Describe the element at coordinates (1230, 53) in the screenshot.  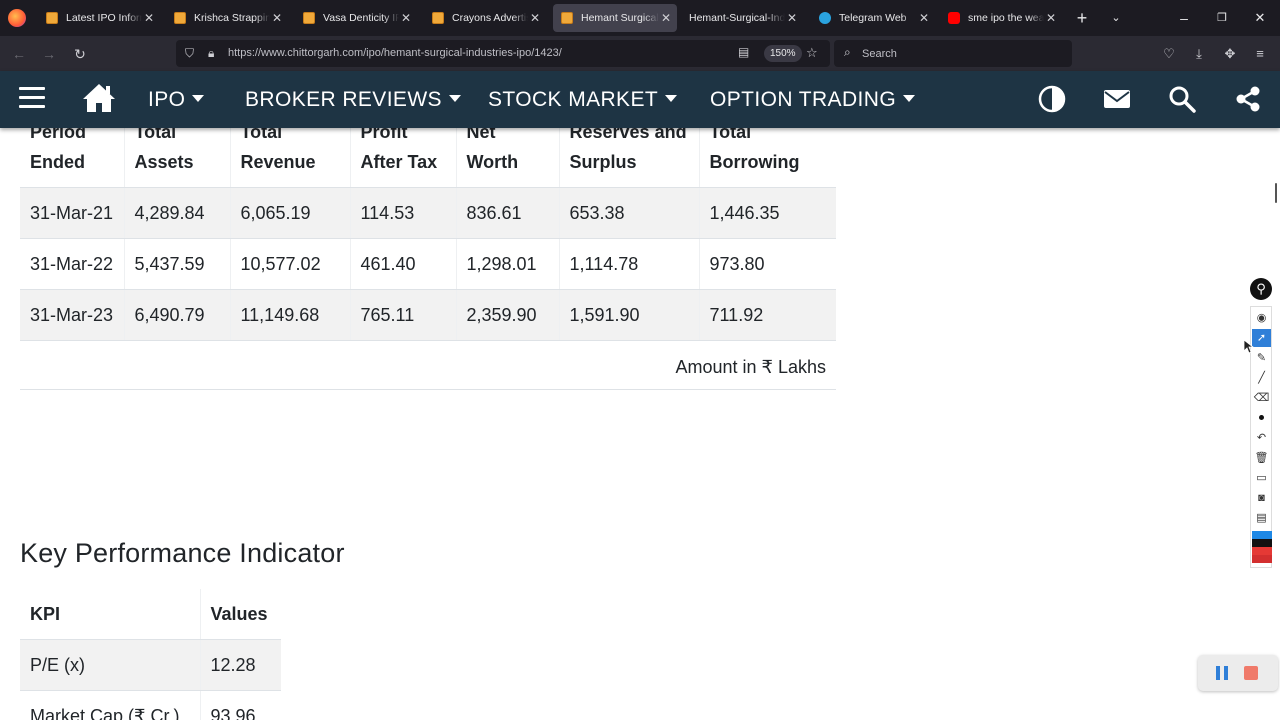
I see `extensions-icon: ✥` at that location.